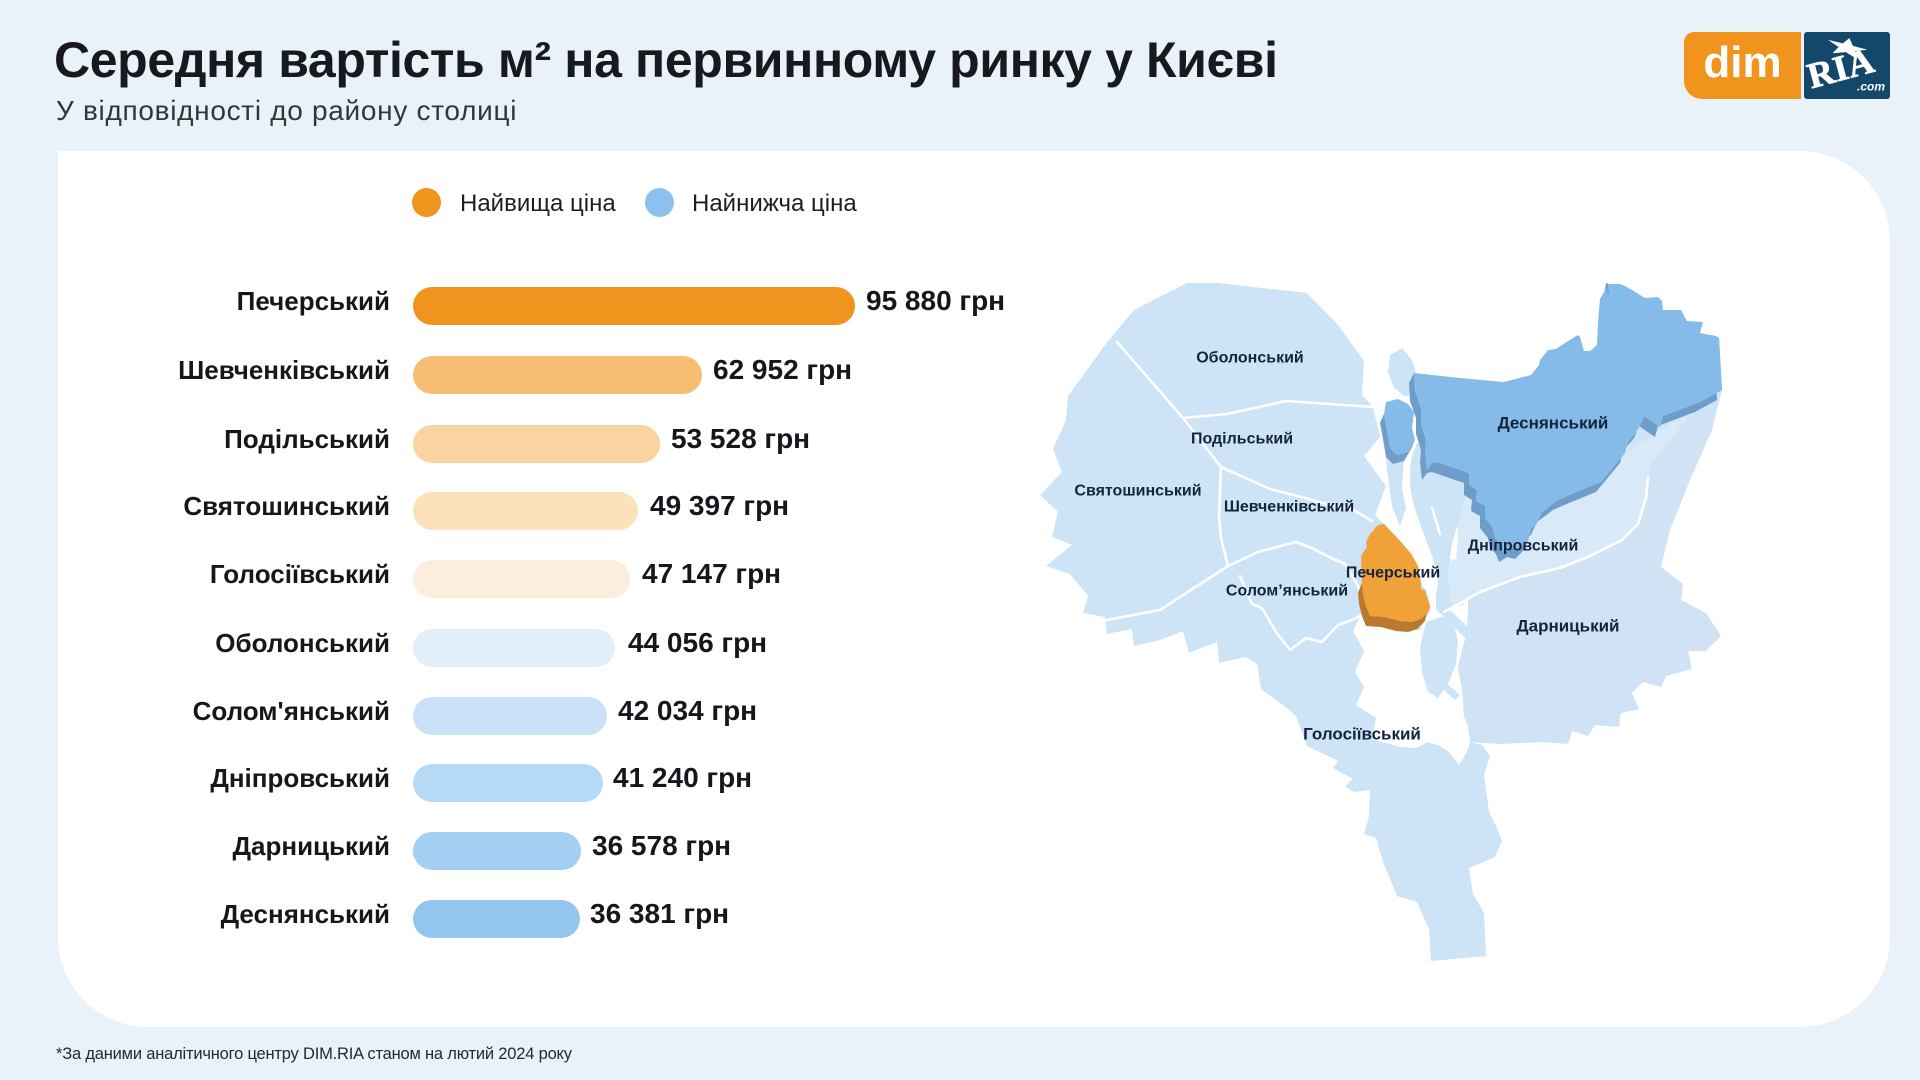  What do you see at coordinates (1553, 423) in the screenshot?
I see `svg-text: Деснянський` at bounding box center [1553, 423].